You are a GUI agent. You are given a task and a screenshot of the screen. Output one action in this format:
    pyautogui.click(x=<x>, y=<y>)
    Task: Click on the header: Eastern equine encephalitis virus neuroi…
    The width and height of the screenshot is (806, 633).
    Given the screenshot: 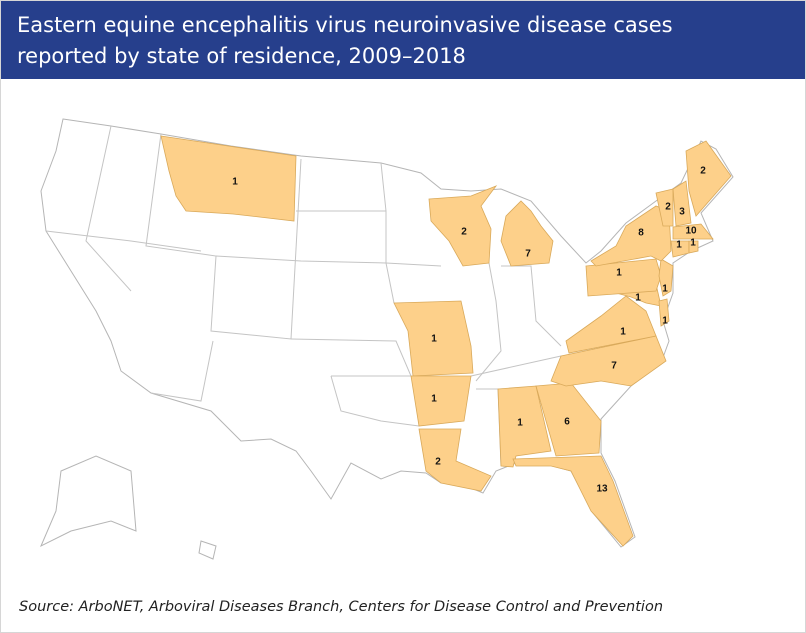 What is the action you would take?
    pyautogui.click(x=403, y=40)
    